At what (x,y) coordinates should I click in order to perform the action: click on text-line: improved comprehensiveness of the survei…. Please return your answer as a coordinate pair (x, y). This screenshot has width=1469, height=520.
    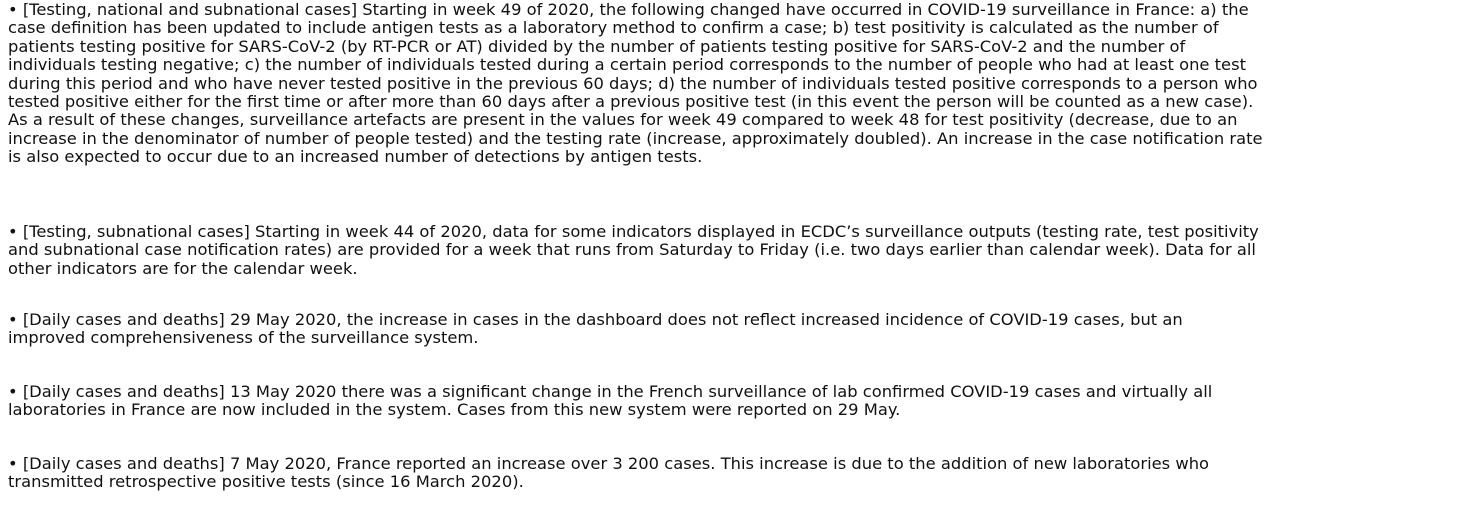
    Looking at the image, I should click on (243, 338).